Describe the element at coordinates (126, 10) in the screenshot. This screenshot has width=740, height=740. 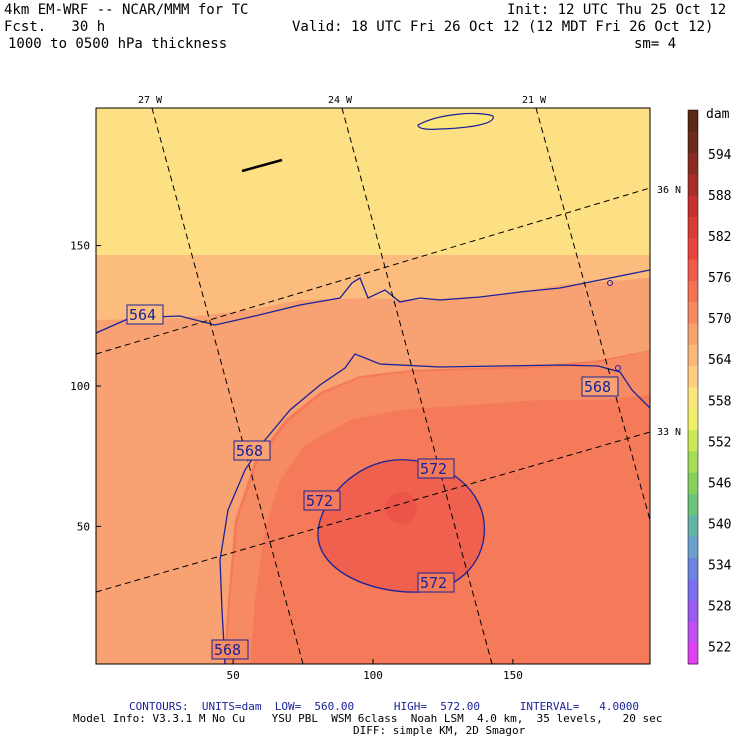
I see `model-title: 4km EM-WRF -- NCAR/MMM for TC` at that location.